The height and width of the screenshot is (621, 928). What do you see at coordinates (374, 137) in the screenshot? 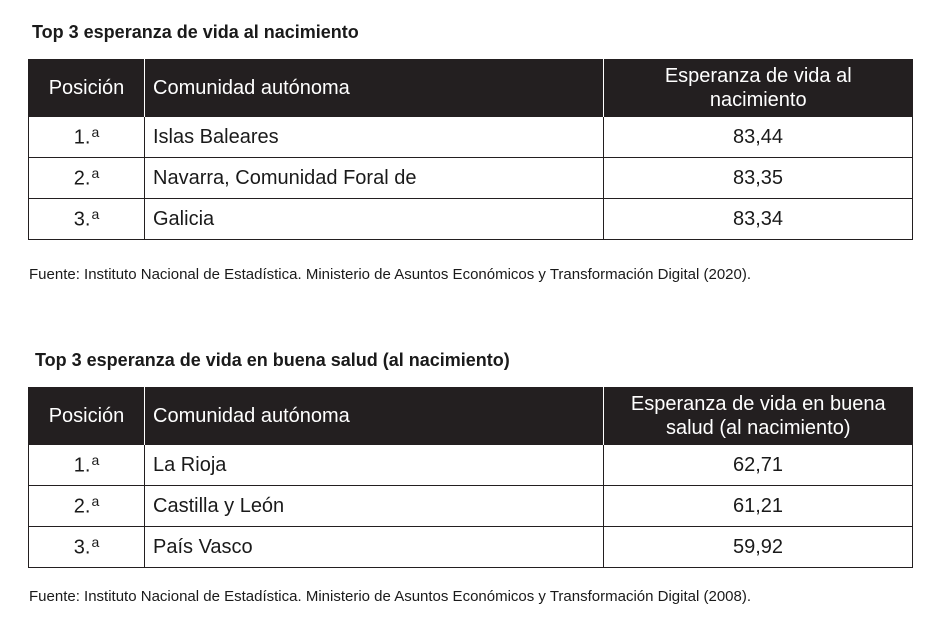
I see `region-cell: Islas Baleares` at bounding box center [374, 137].